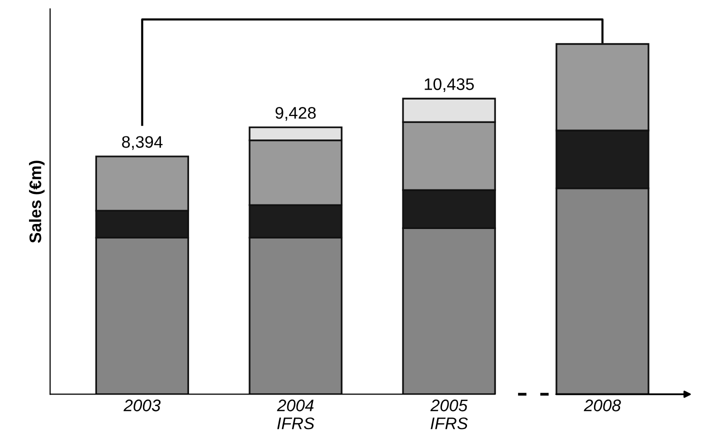 The width and height of the screenshot is (716, 448). Describe the element at coordinates (449, 85) in the screenshot. I see `annotation: 10,435` at that location.